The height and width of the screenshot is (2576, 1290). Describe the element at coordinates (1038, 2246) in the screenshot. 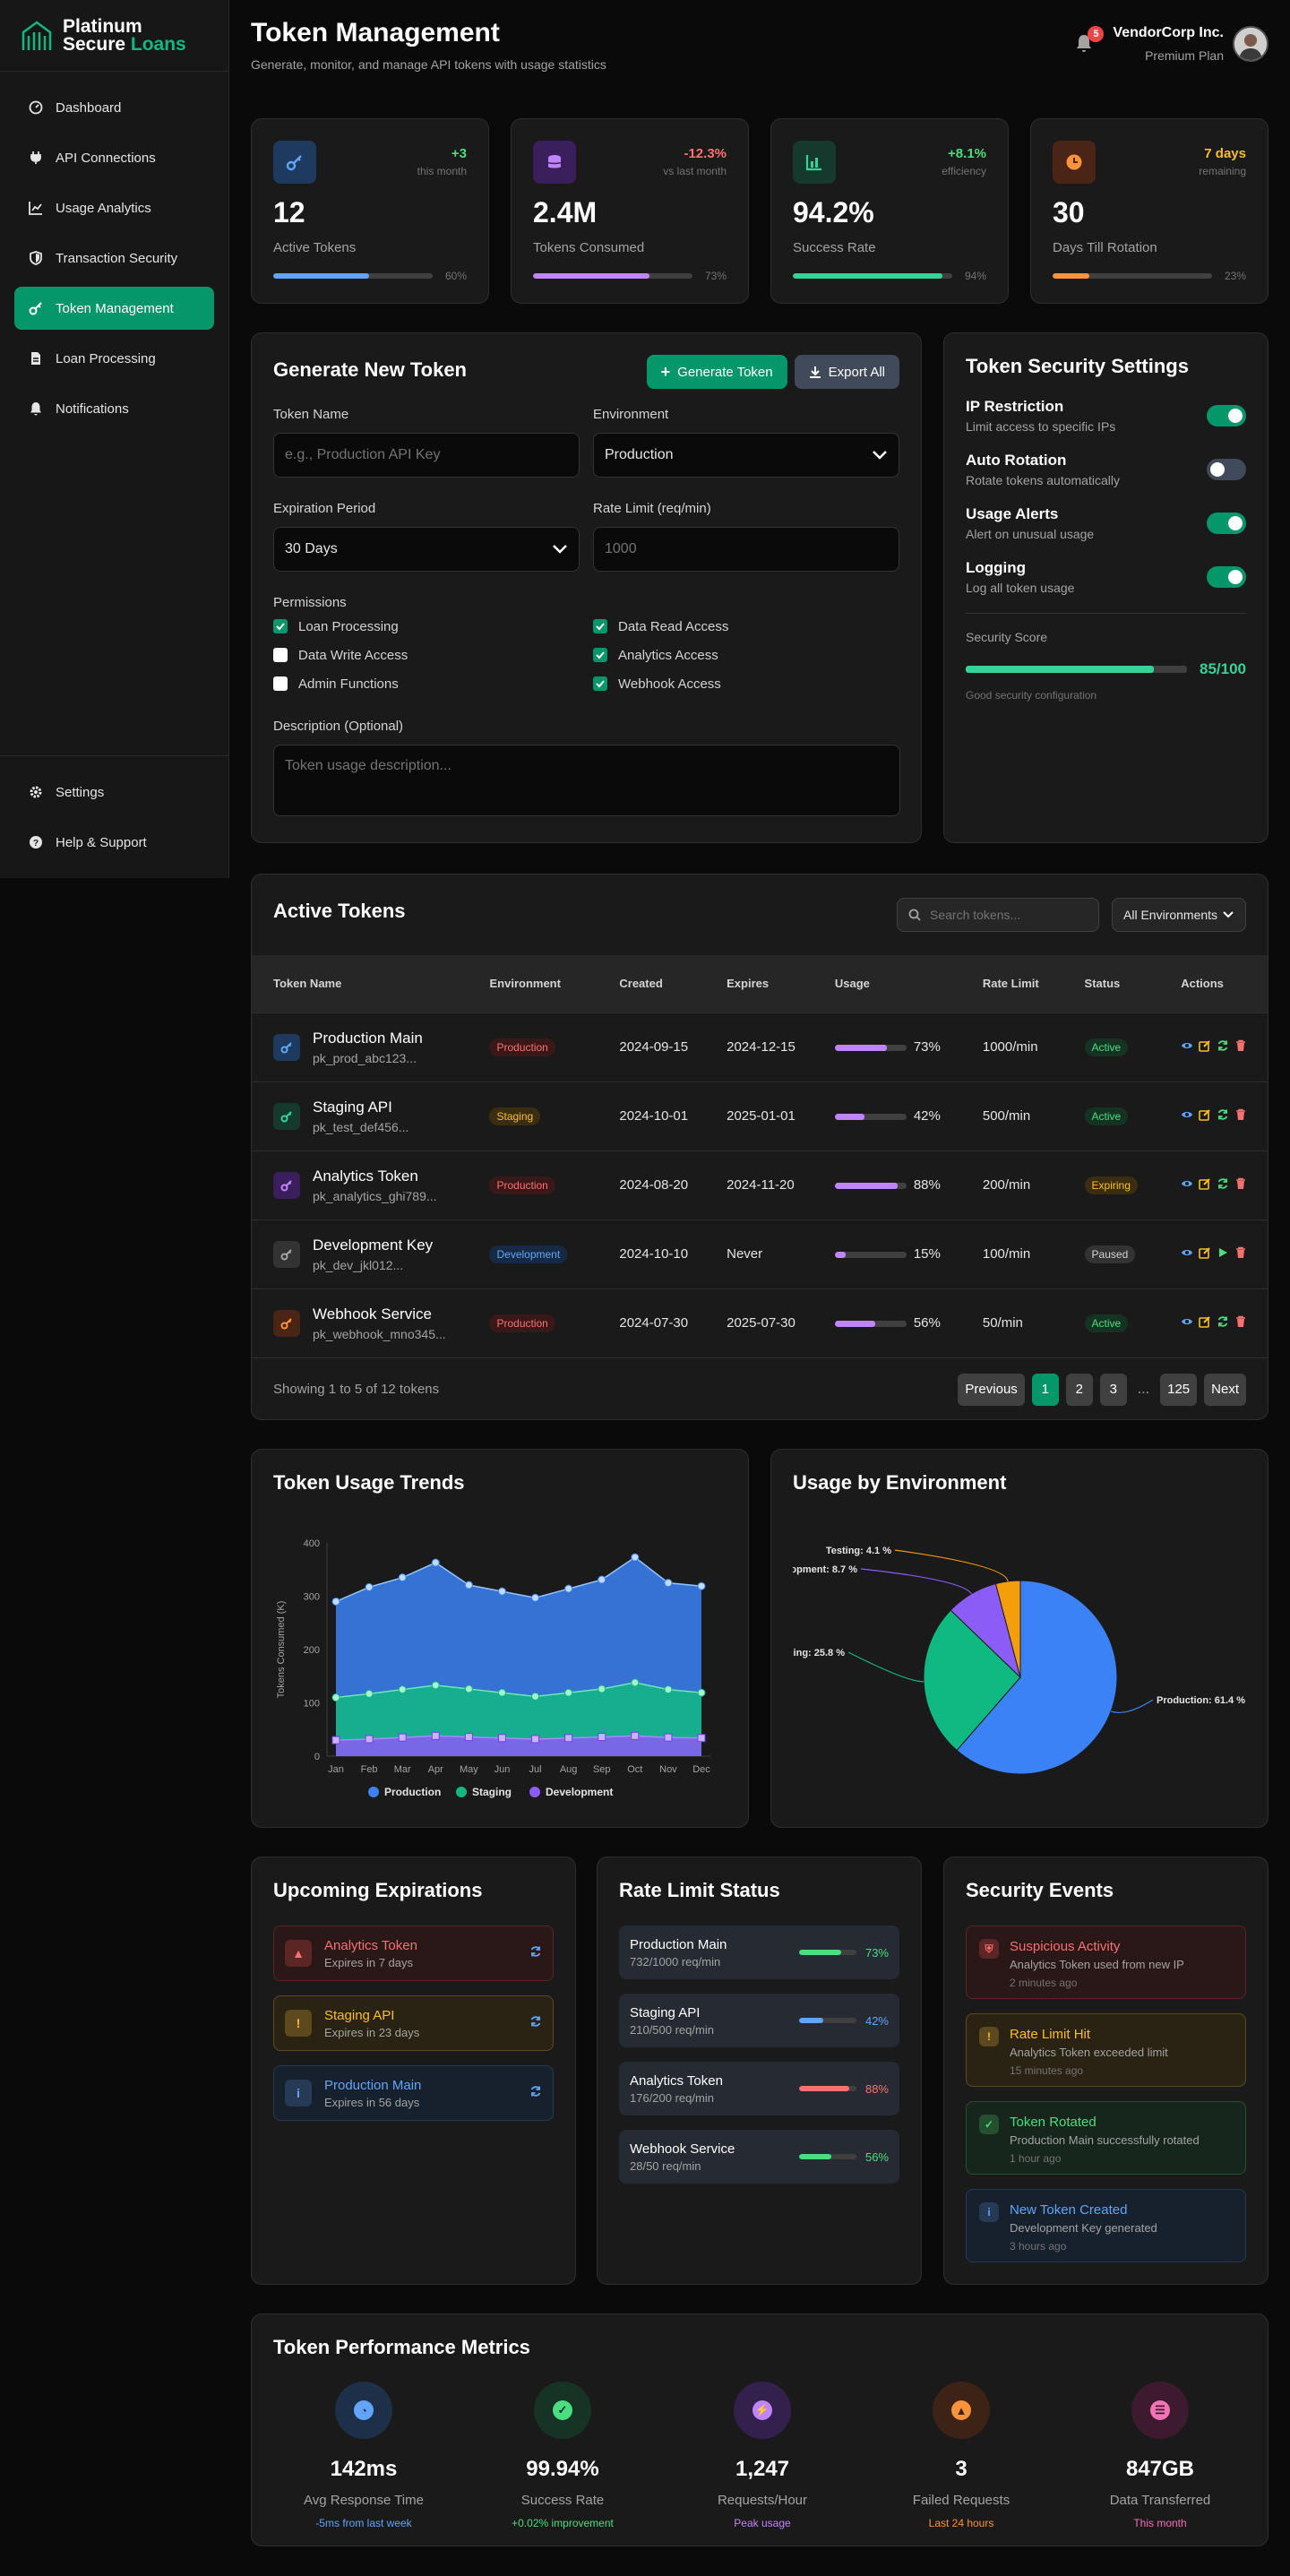

I see `security-event-time: 3 hours ago` at that location.